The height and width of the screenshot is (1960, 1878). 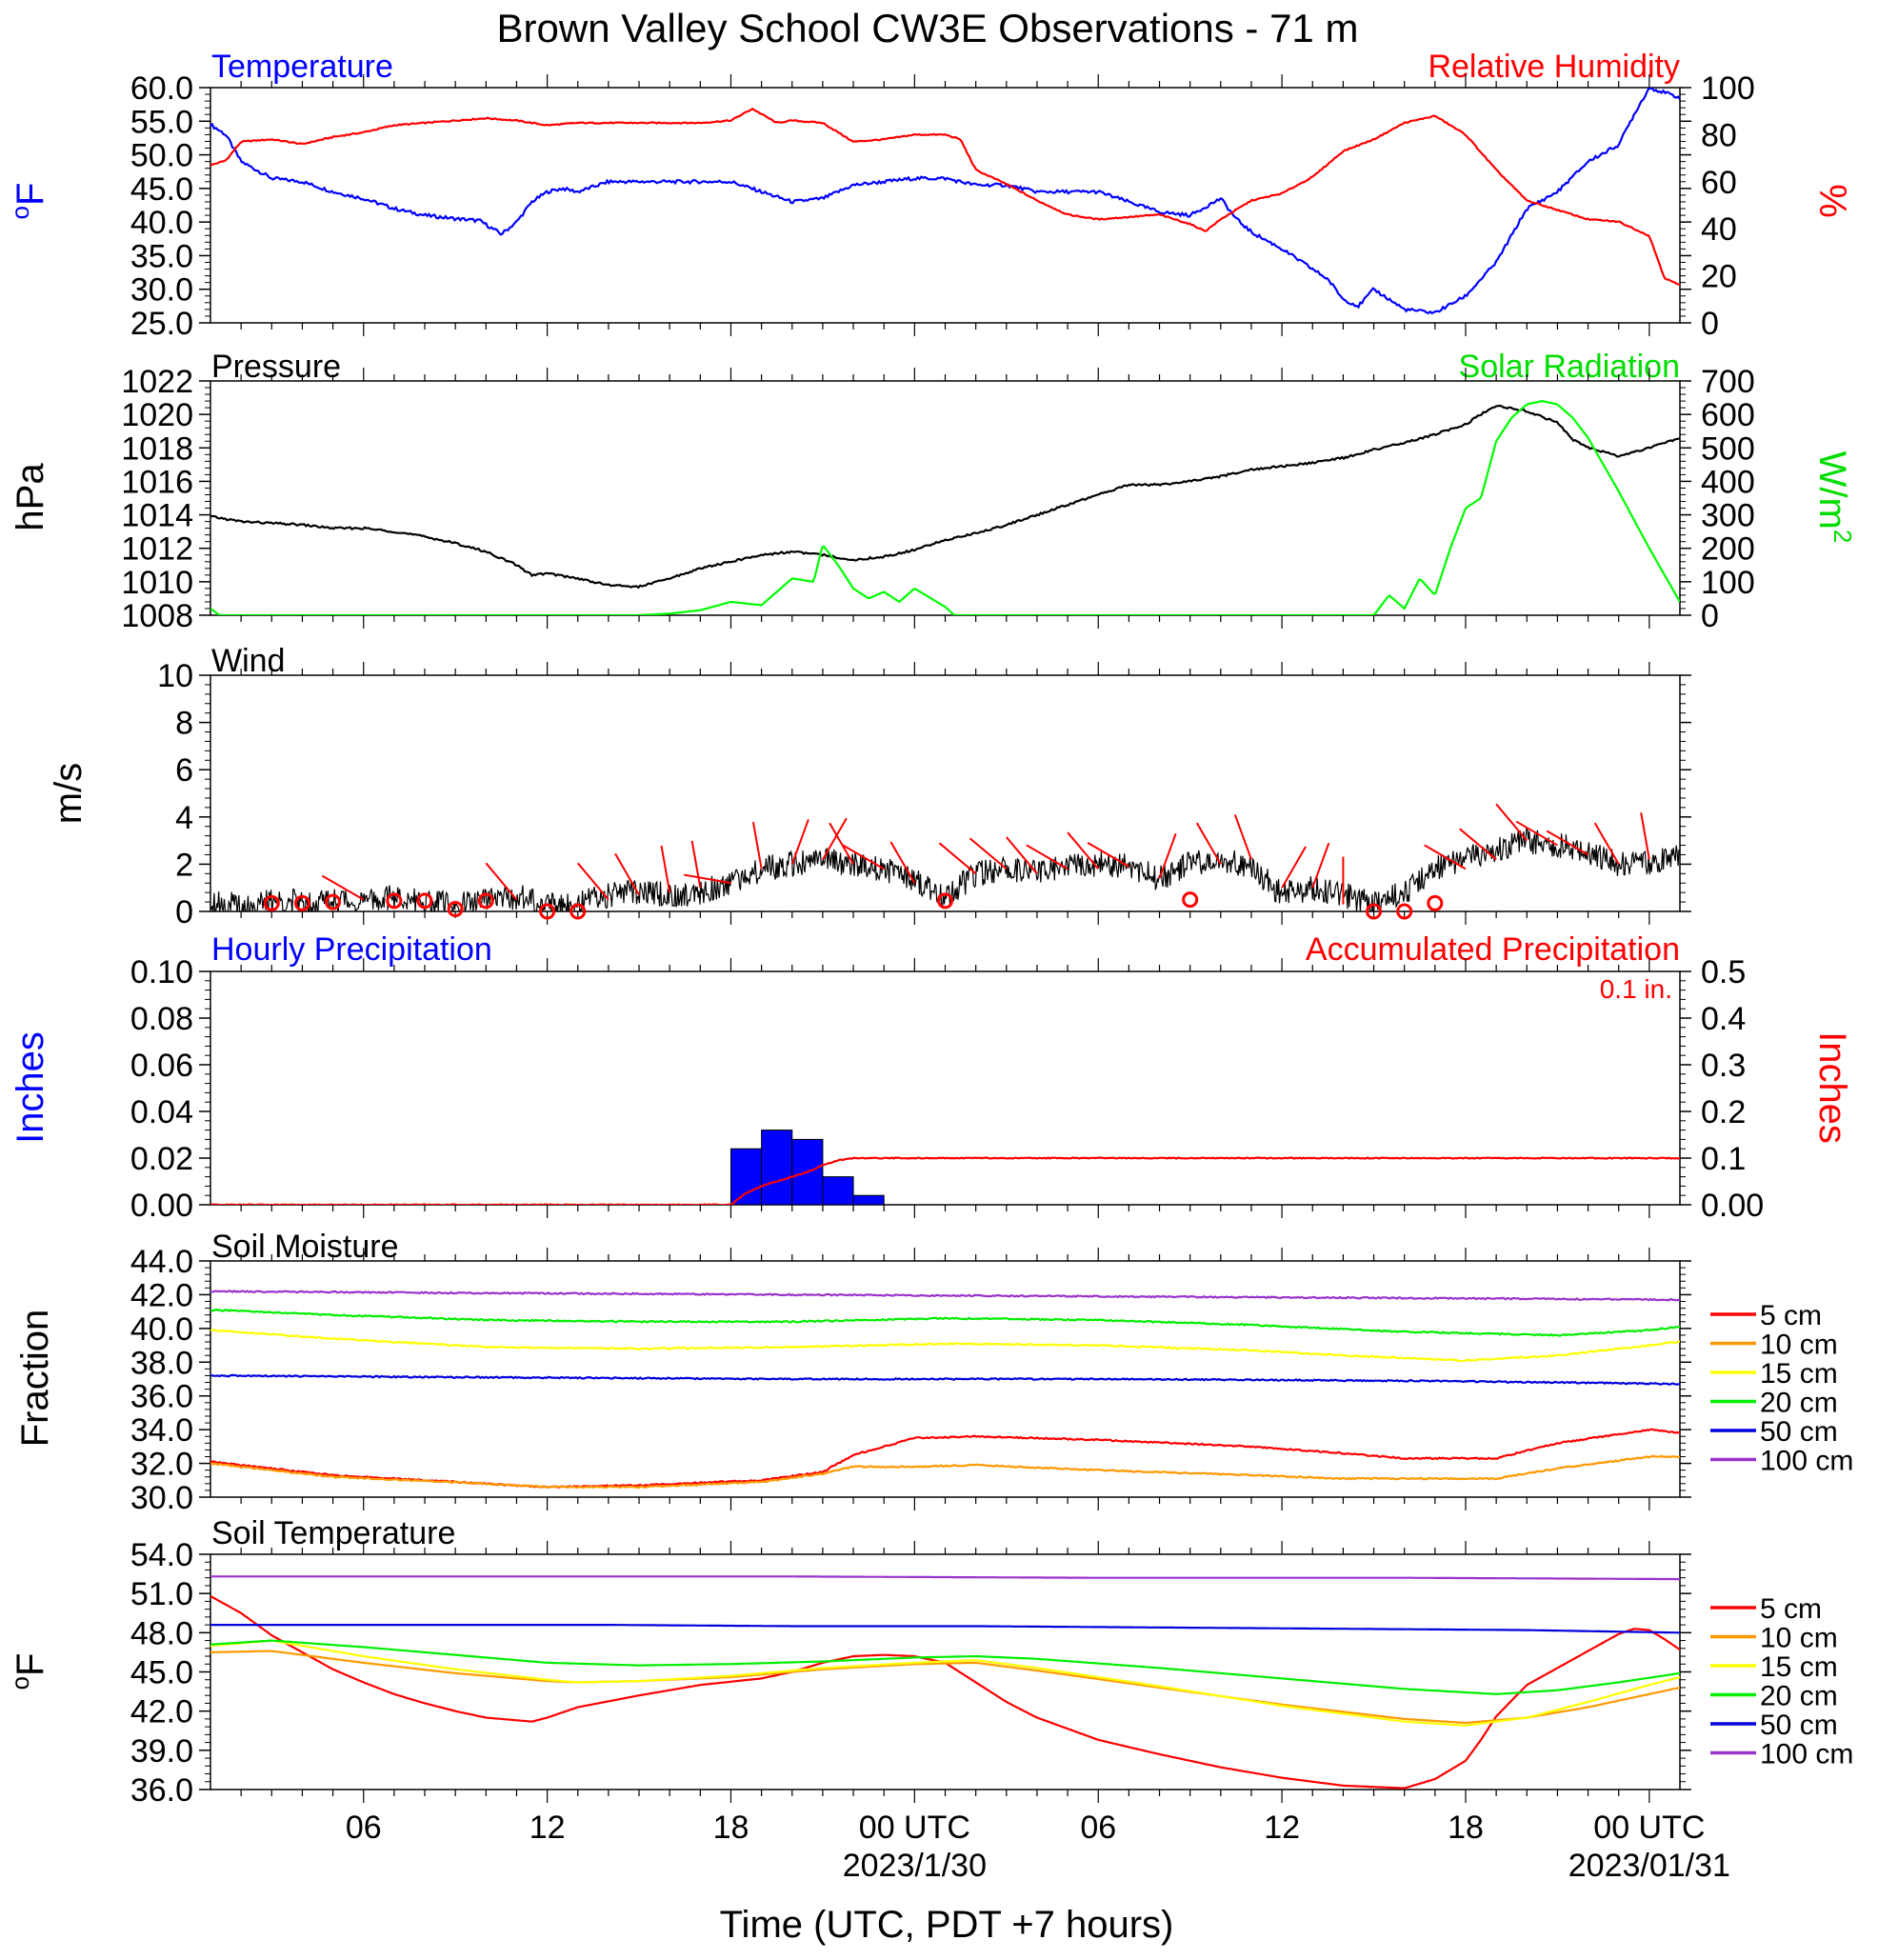 What do you see at coordinates (161, 1498) in the screenshot?
I see `y-tick-label: 30.0` at bounding box center [161, 1498].